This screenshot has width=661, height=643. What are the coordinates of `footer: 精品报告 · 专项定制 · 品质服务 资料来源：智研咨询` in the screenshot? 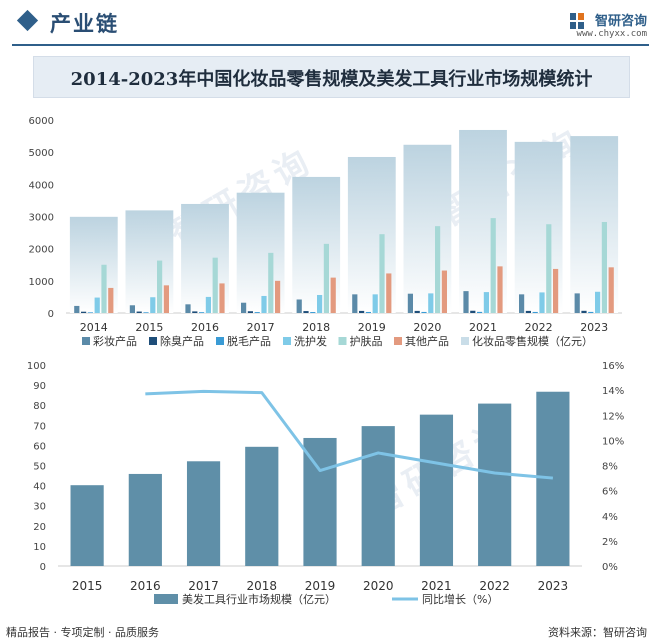 It's located at (330, 631).